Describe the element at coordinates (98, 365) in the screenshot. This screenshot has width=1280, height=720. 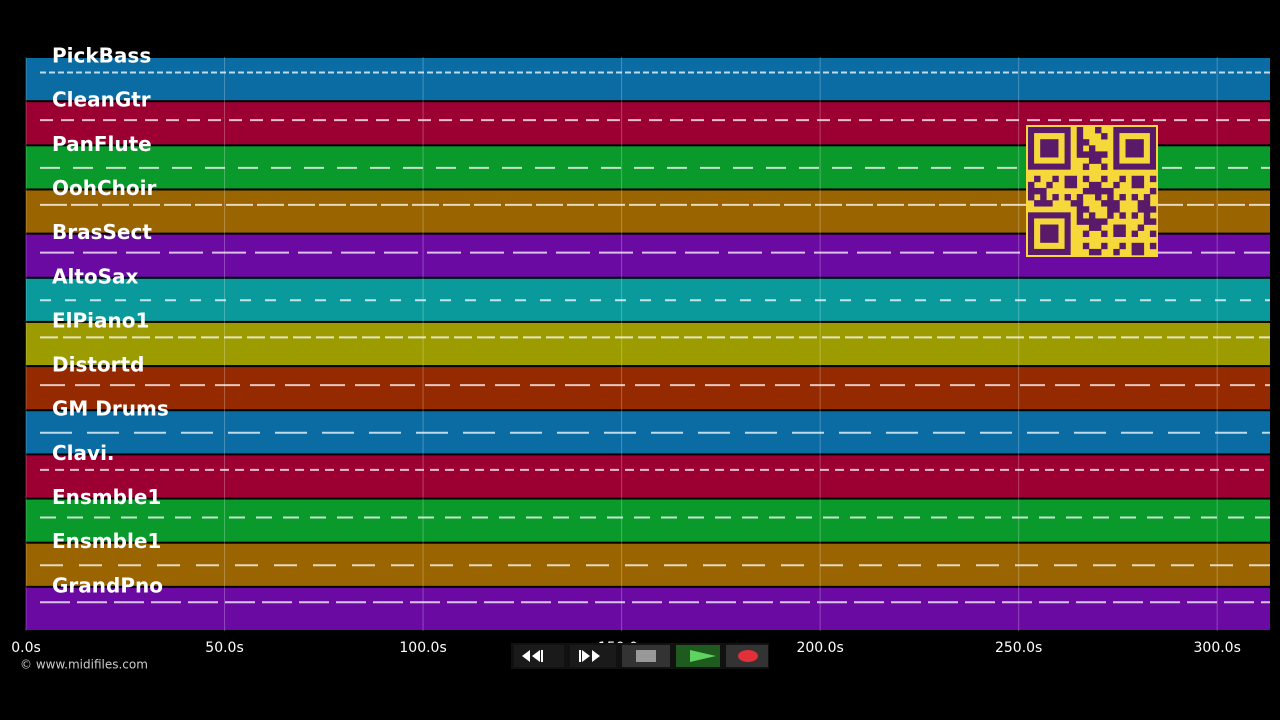
I see `track-name: Distortd` at that location.